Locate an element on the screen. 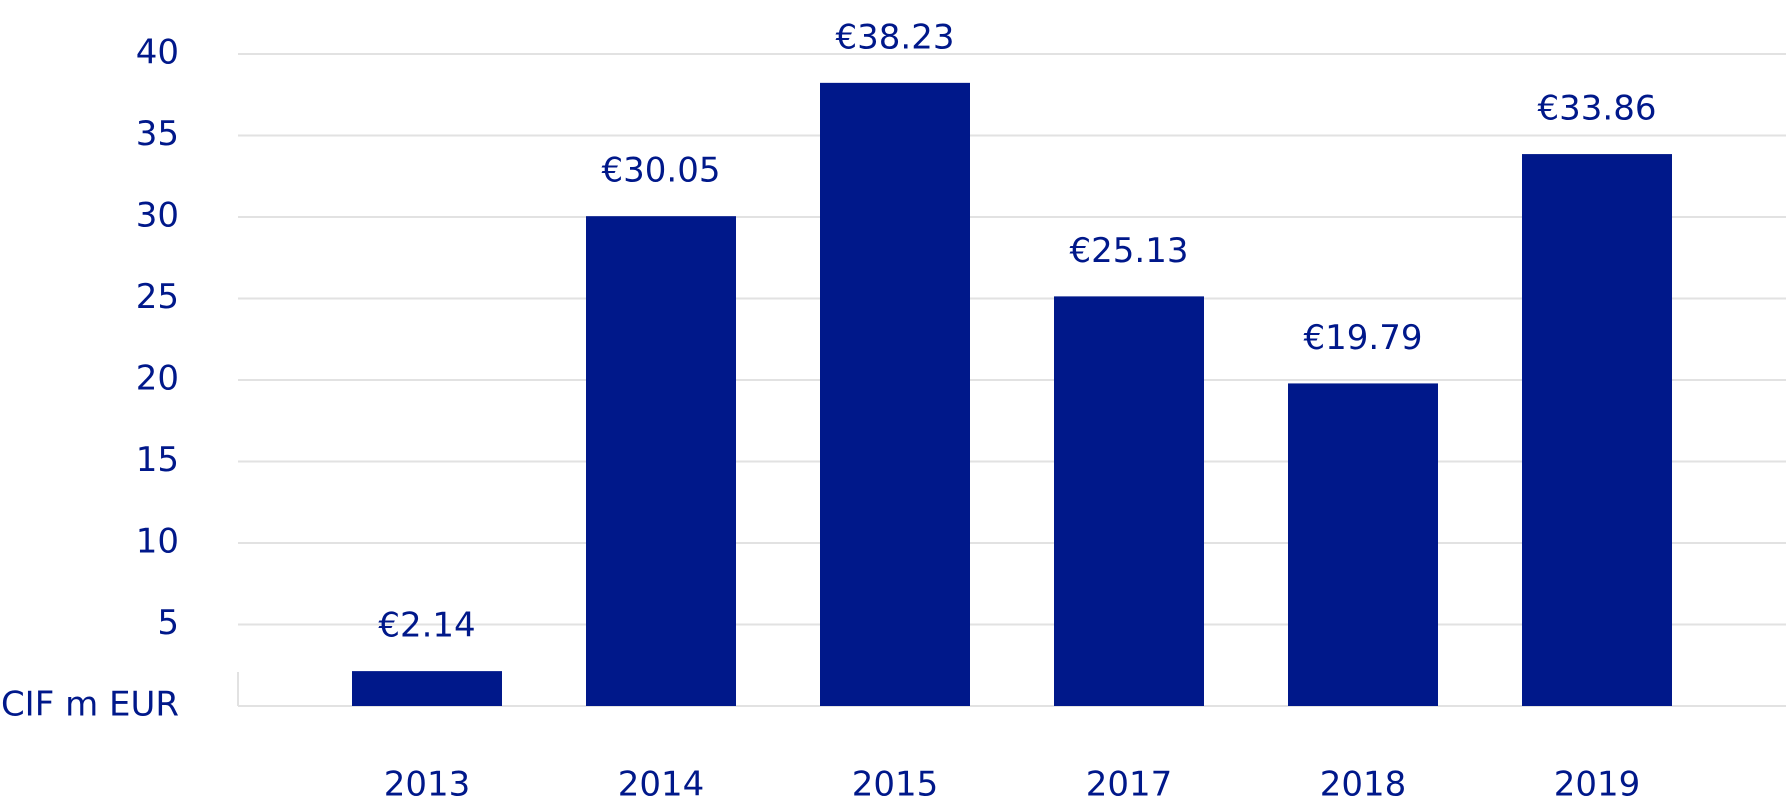 This screenshot has height=809, width=1786. value-label: €2.14 is located at coordinates (426, 626).